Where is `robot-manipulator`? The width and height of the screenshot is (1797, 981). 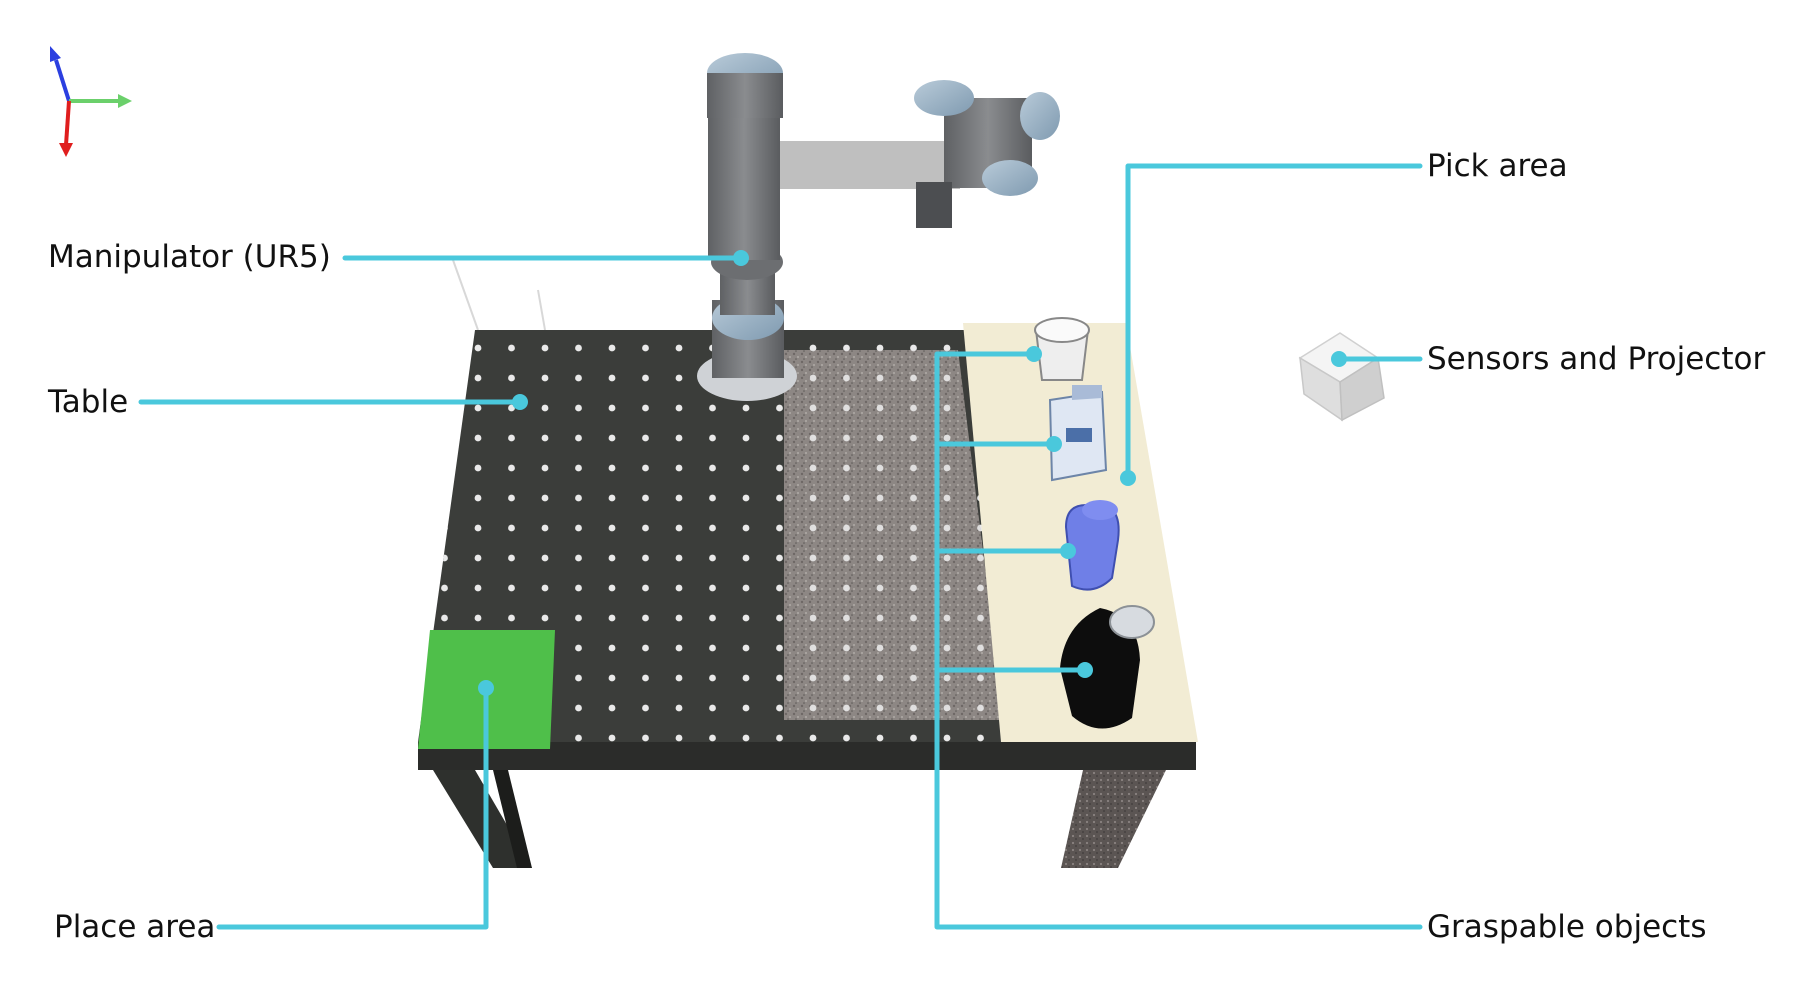
robot-manipulator is located at coordinates (878, 227).